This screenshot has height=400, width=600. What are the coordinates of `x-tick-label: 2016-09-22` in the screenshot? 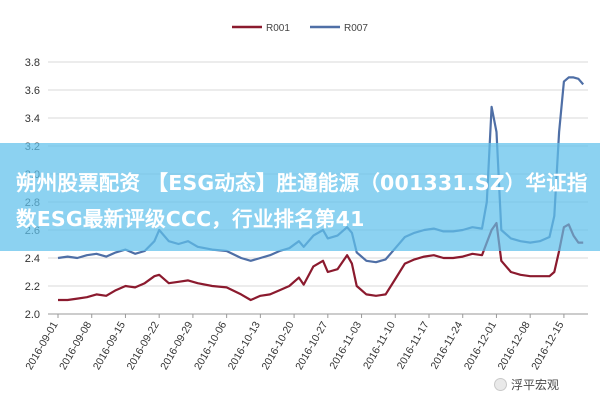 It's located at (143, 345).